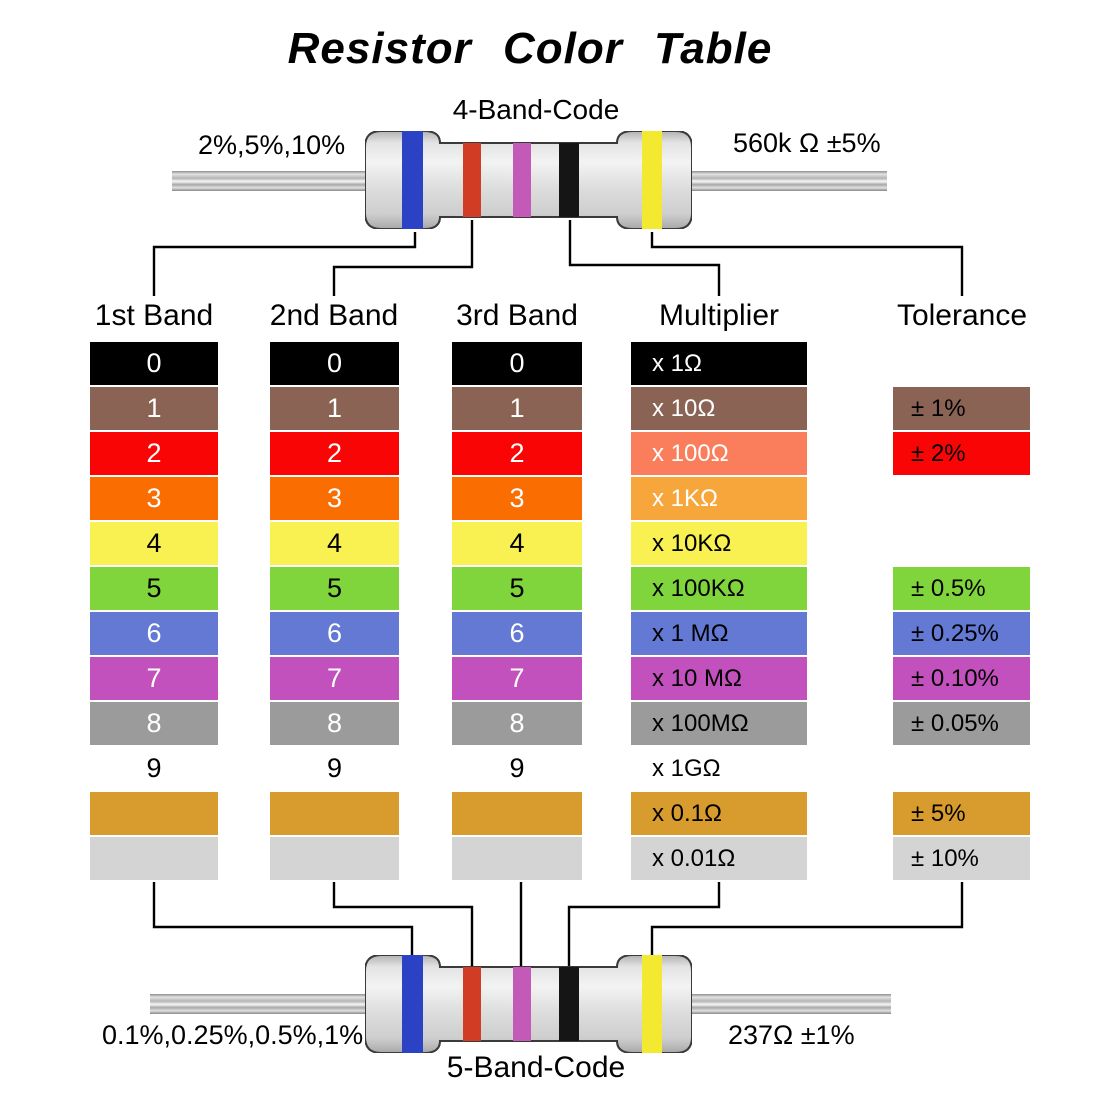 The width and height of the screenshot is (1100, 1100). I want to click on cell-brown-multiplier: x 10Ω, so click(719, 408).